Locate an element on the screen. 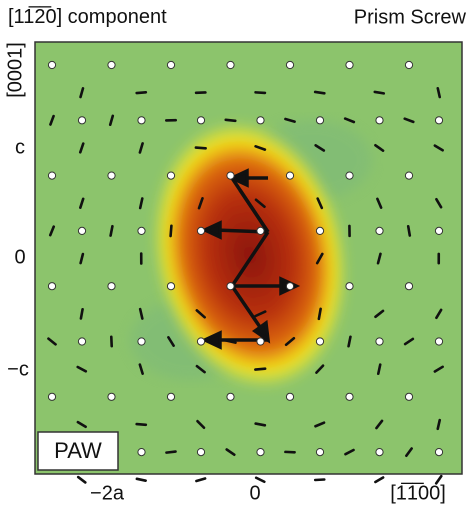 The height and width of the screenshot is (514, 474). x-tick-label: 0 is located at coordinates (254, 493).